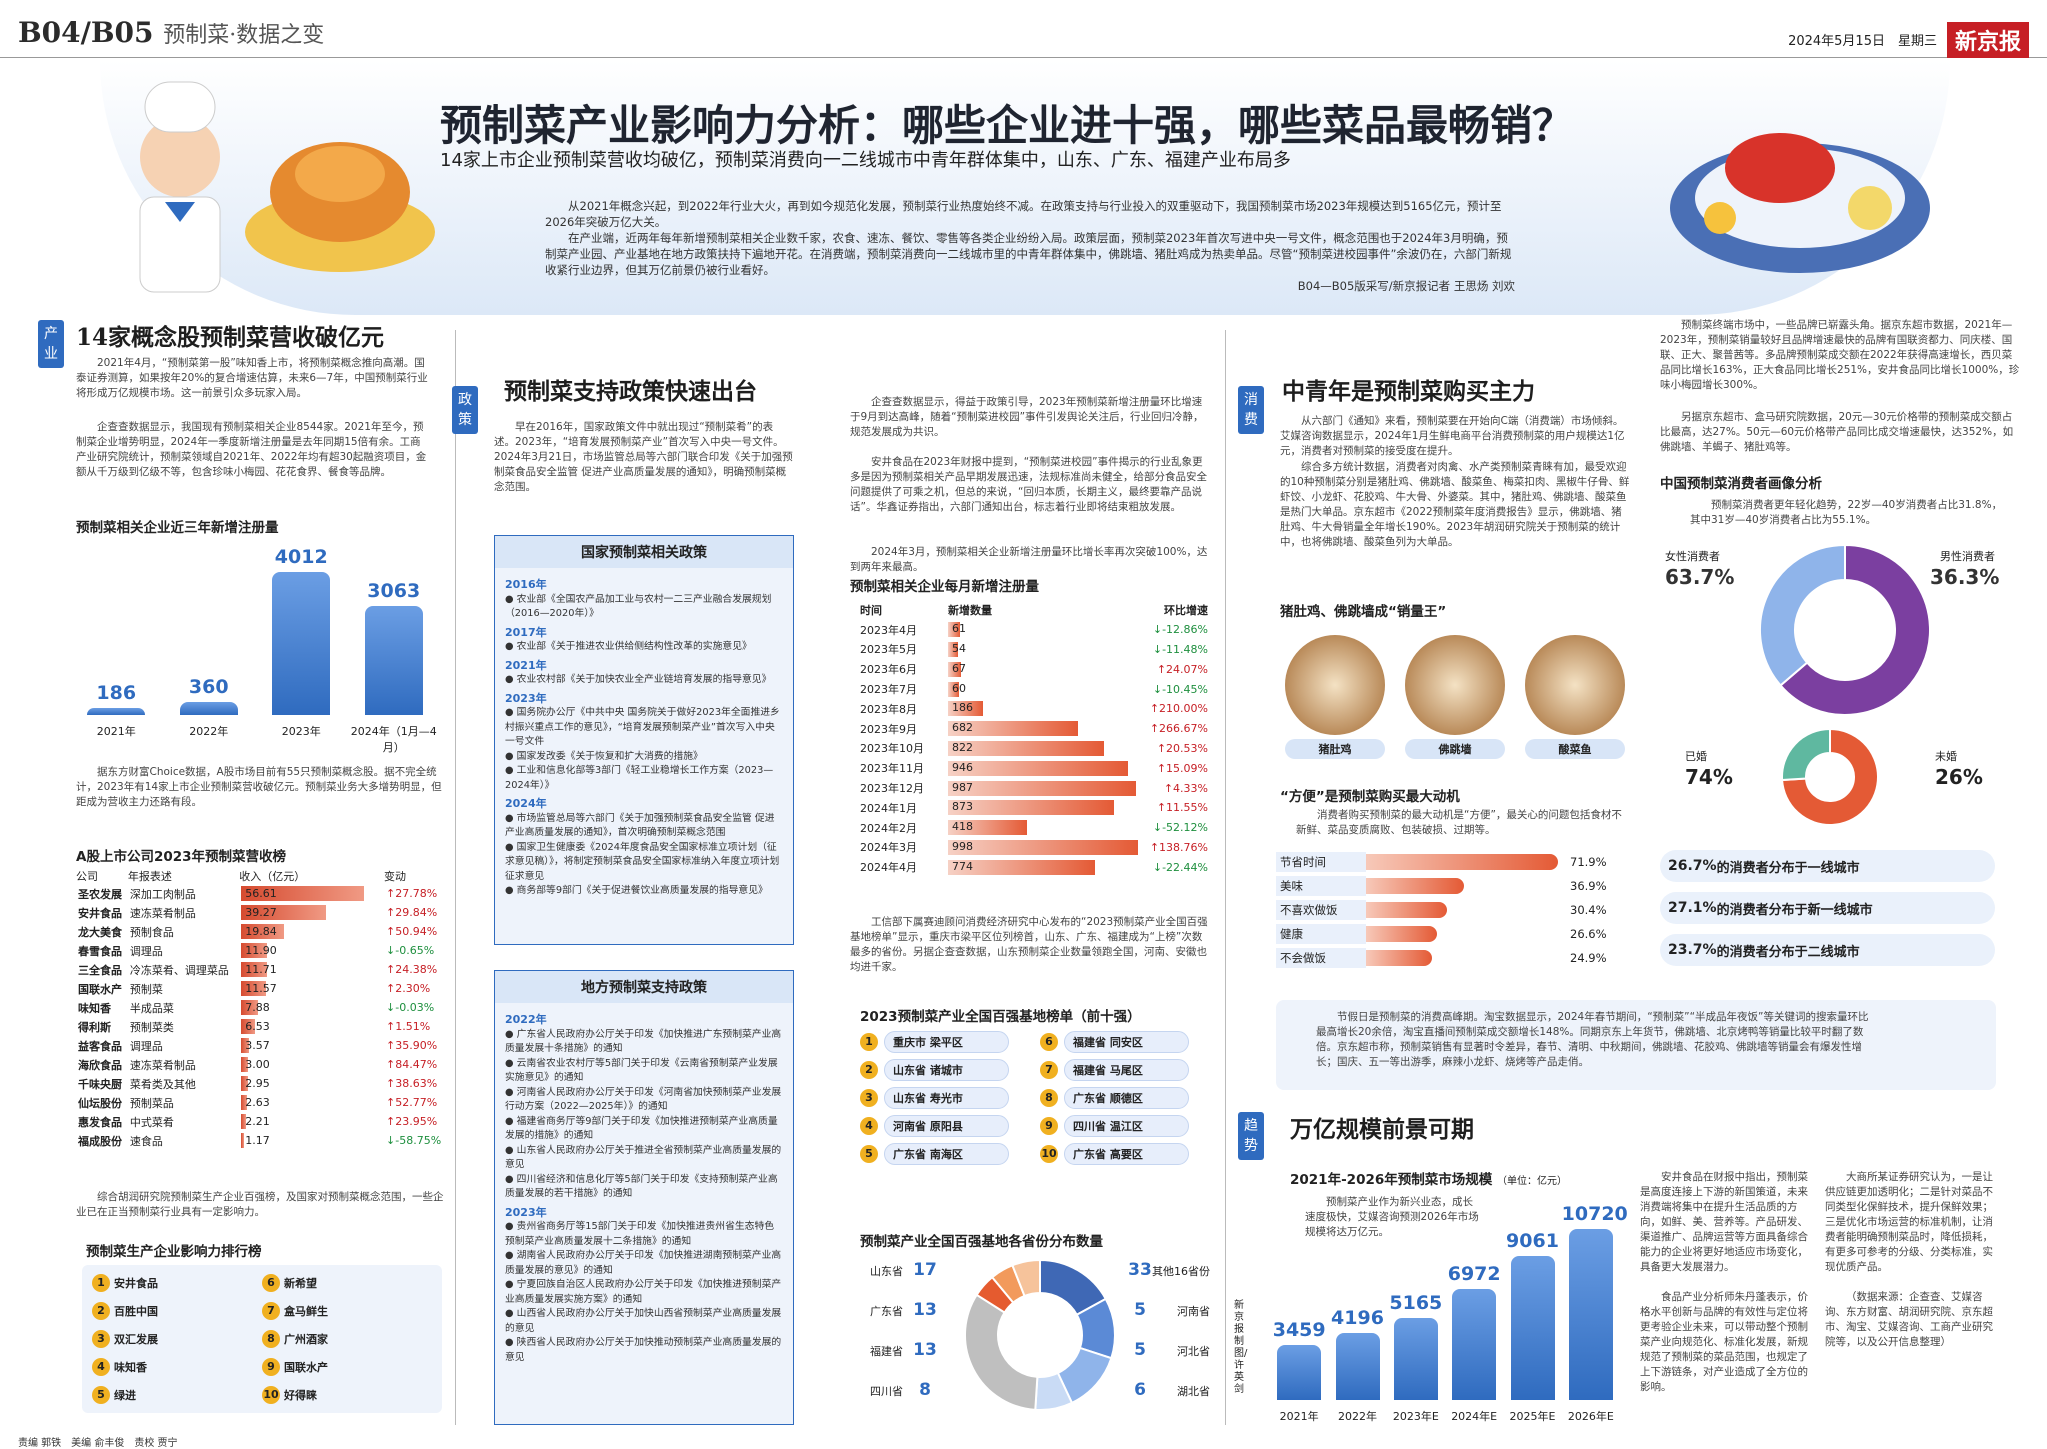 This screenshot has height=1449, width=2047. What do you see at coordinates (1089, 1042) in the screenshot?
I see `base-province: 福建省` at bounding box center [1089, 1042].